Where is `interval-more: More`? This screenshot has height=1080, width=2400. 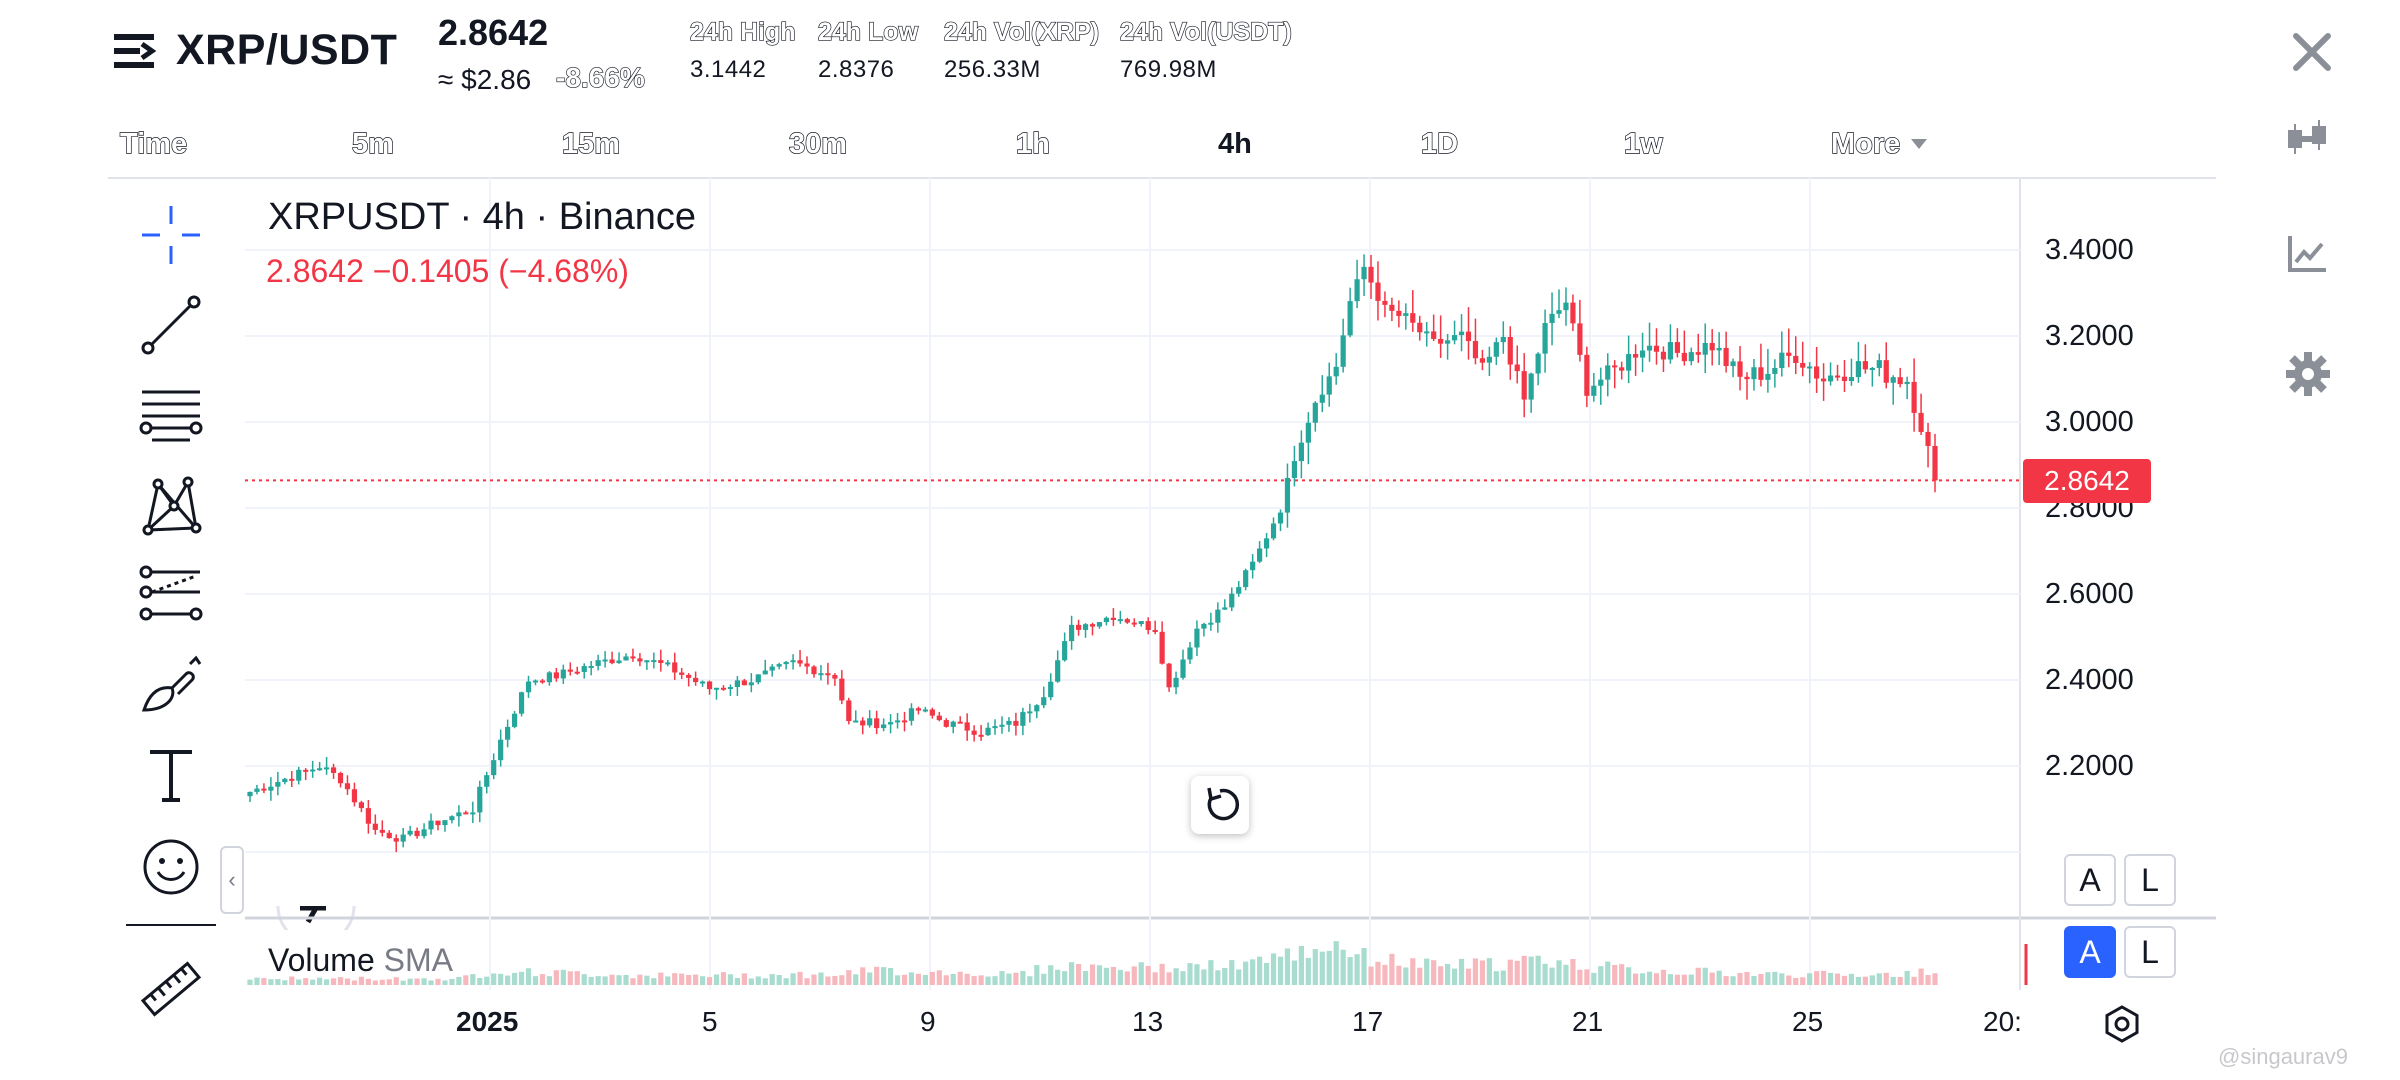
interval-more: More is located at coordinates (1865, 143).